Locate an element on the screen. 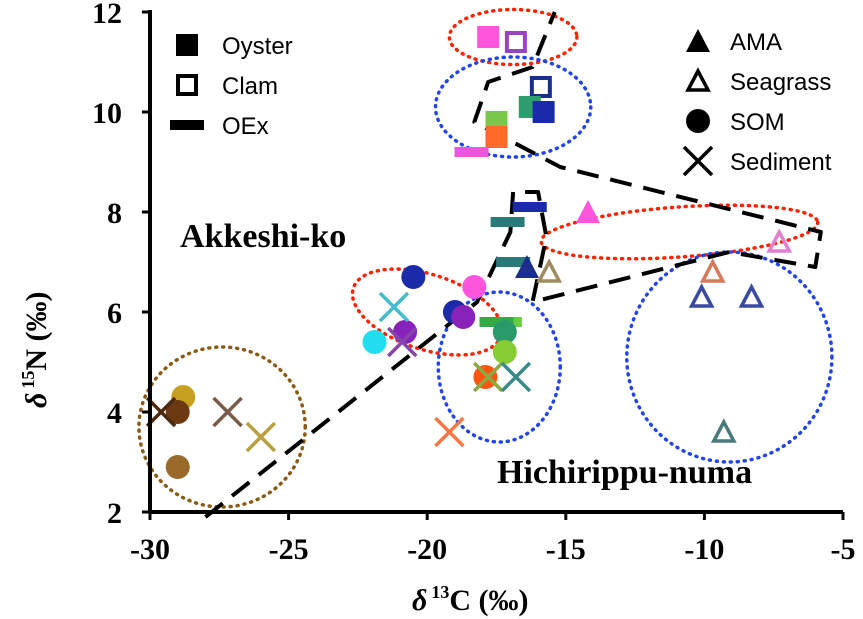  x-tick-label: -5 is located at coordinates (843, 549).